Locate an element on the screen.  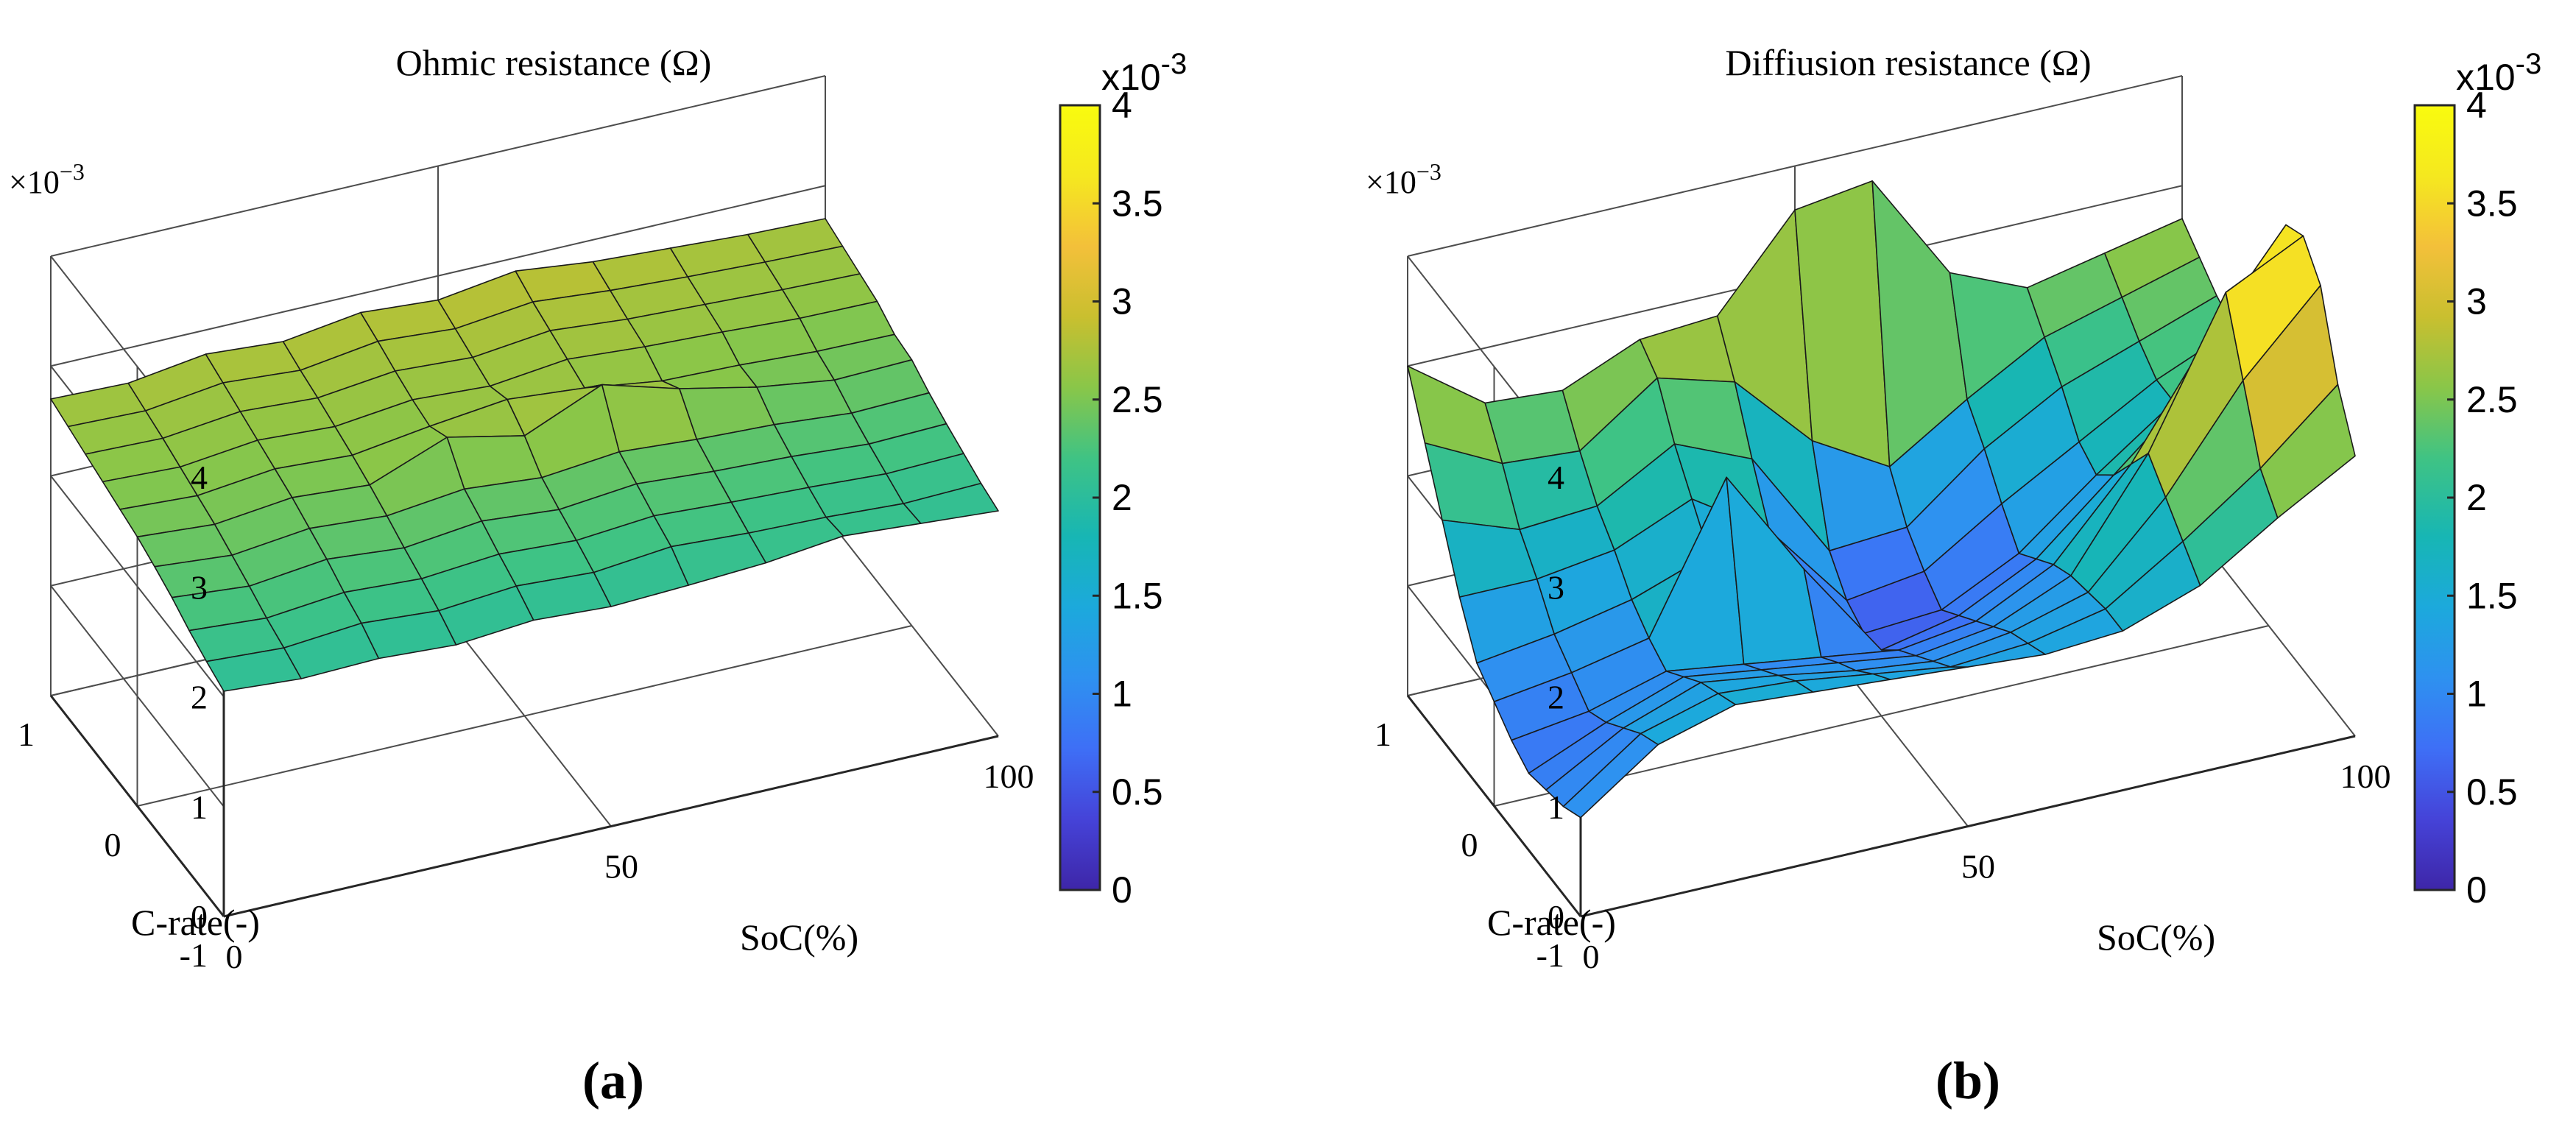
panel-title: Diffiusion resistance (Ω) is located at coordinates (1908, 62).